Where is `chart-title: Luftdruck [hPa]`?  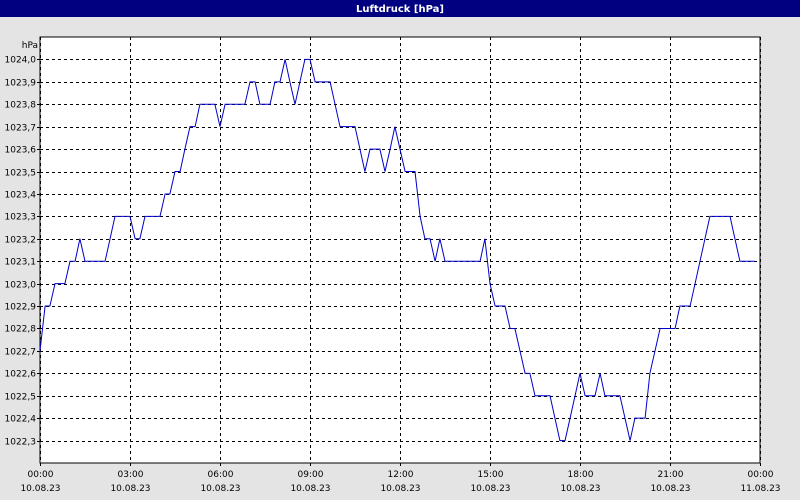
chart-title: Luftdruck [hPa] is located at coordinates (400, 9).